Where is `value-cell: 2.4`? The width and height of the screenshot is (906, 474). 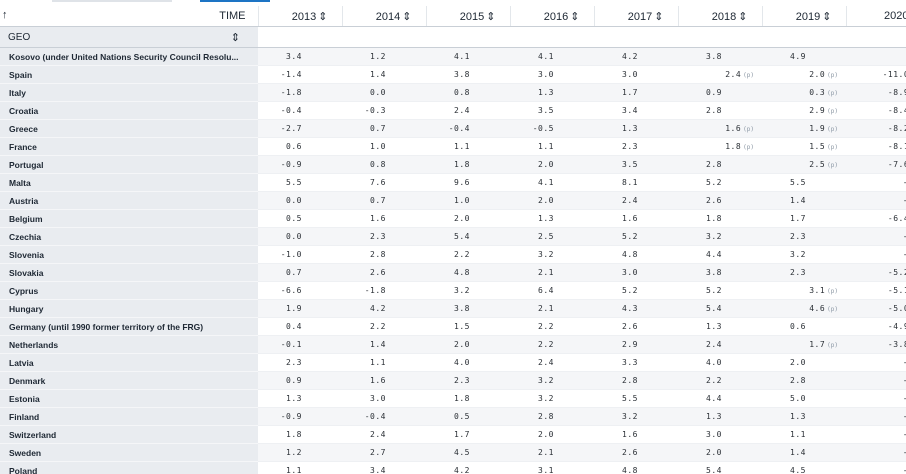 value-cell: 2.4 is located at coordinates (384, 434).